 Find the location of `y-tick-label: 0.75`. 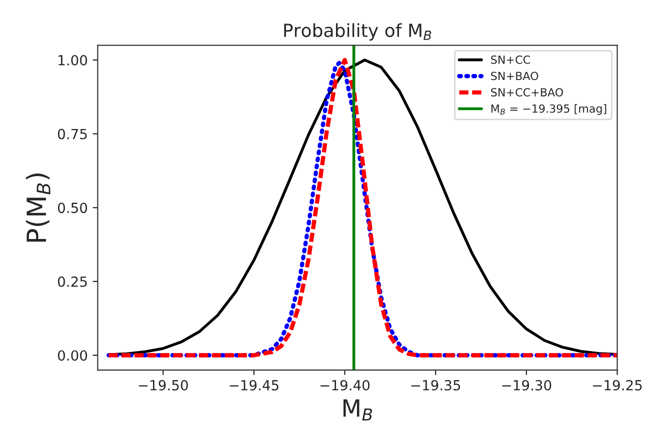

y-tick-label: 0.75 is located at coordinates (72, 134).